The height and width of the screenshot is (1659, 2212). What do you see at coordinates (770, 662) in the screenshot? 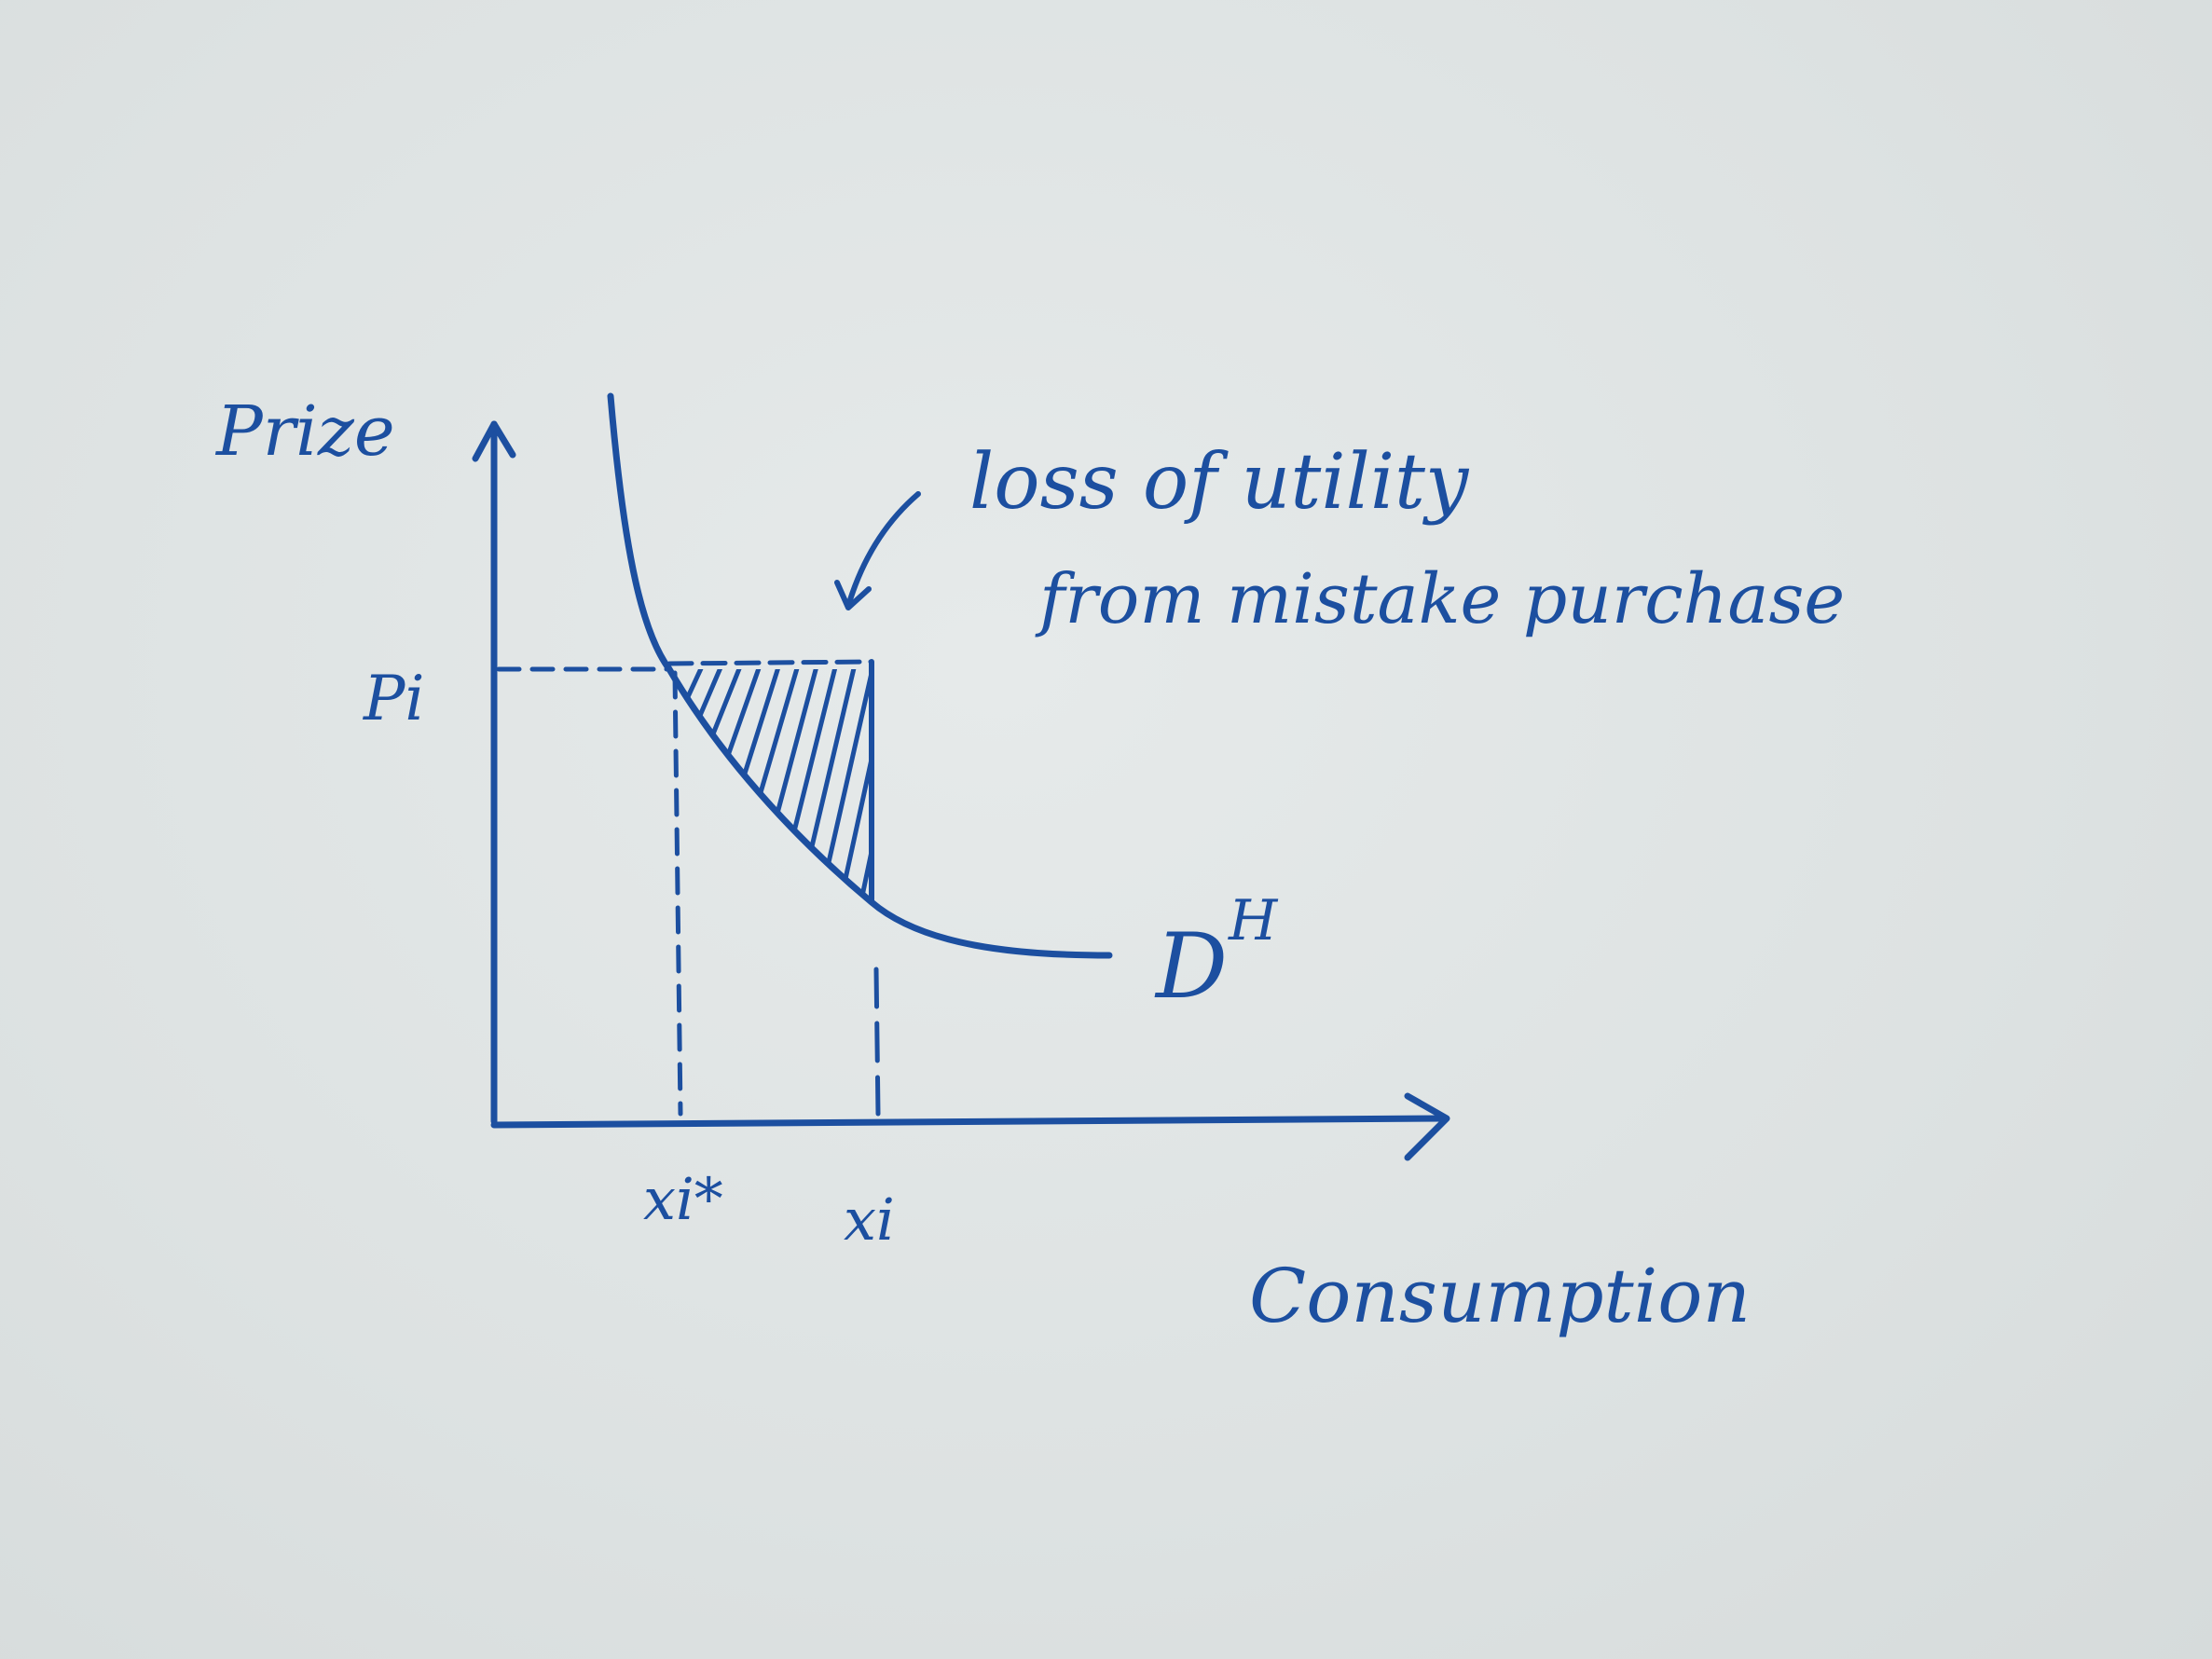
I see `shaded-top-edge` at bounding box center [770, 662].